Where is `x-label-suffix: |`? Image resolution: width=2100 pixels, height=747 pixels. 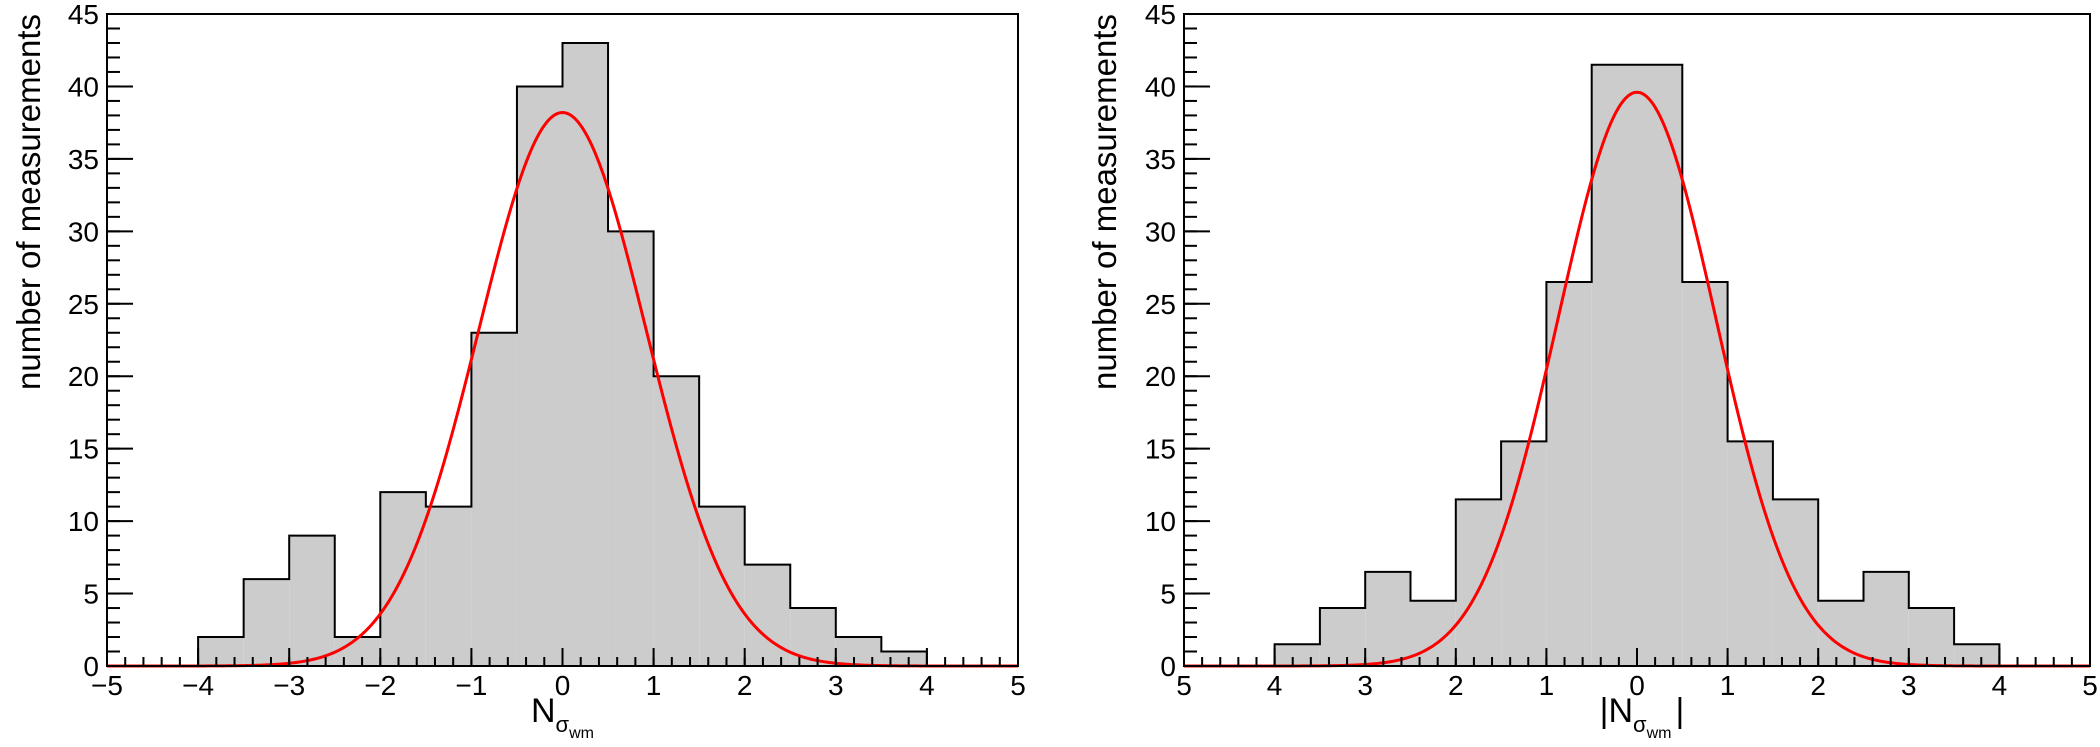 x-label-suffix: | is located at coordinates (1680, 711).